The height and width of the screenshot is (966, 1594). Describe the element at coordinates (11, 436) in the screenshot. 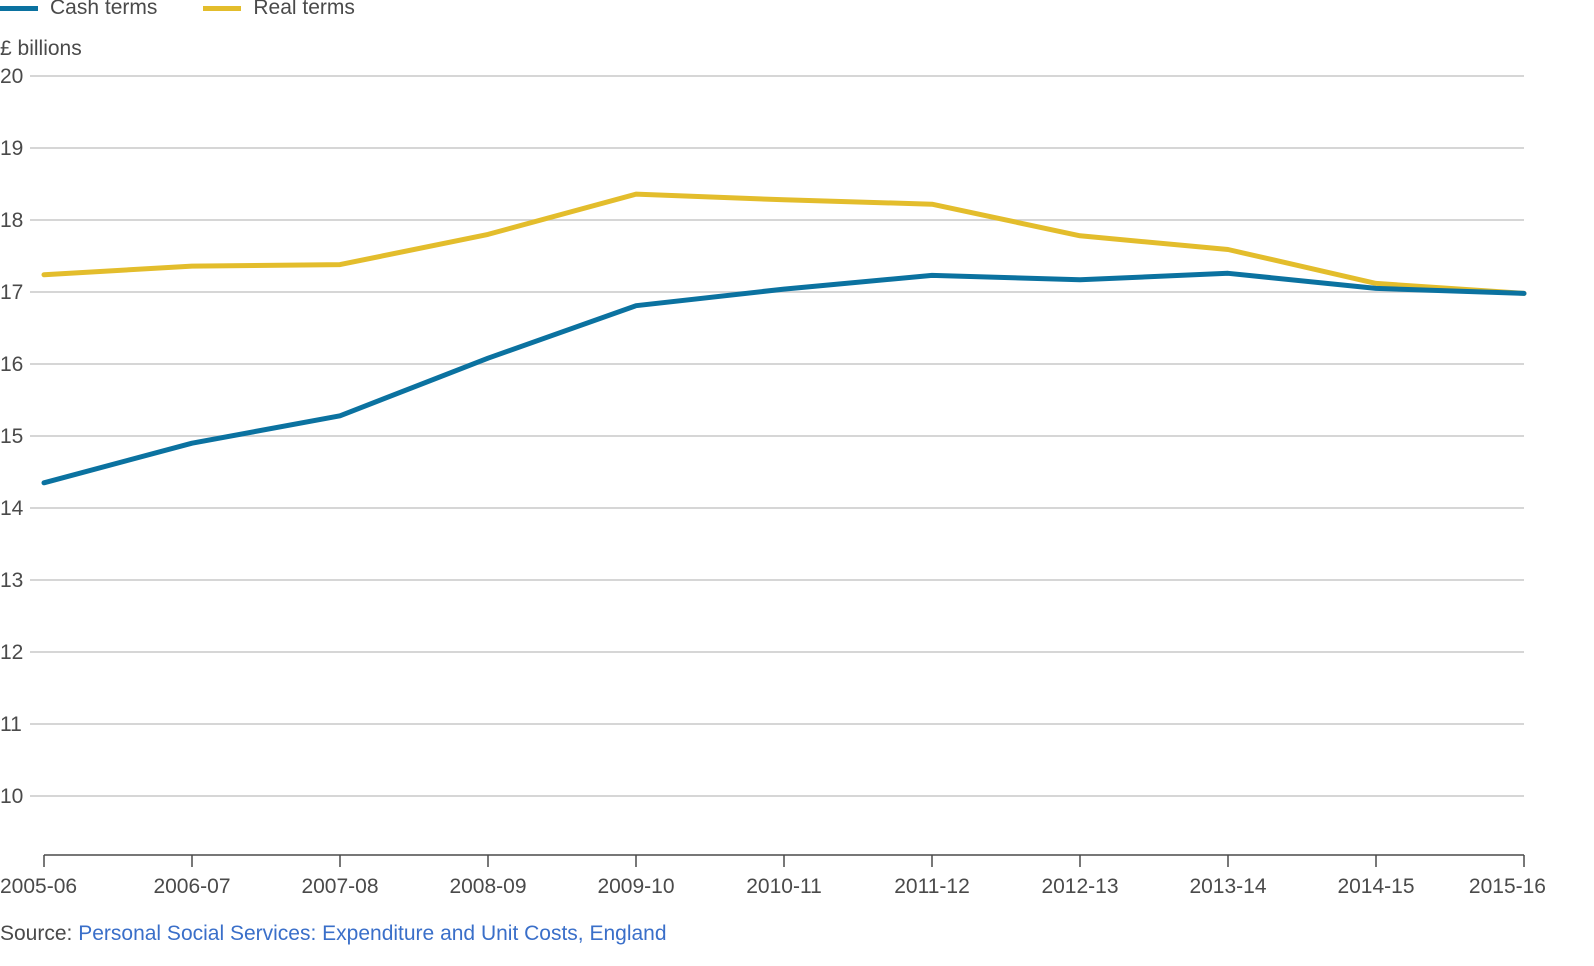

I see `y-tick-label-15: 15` at that location.